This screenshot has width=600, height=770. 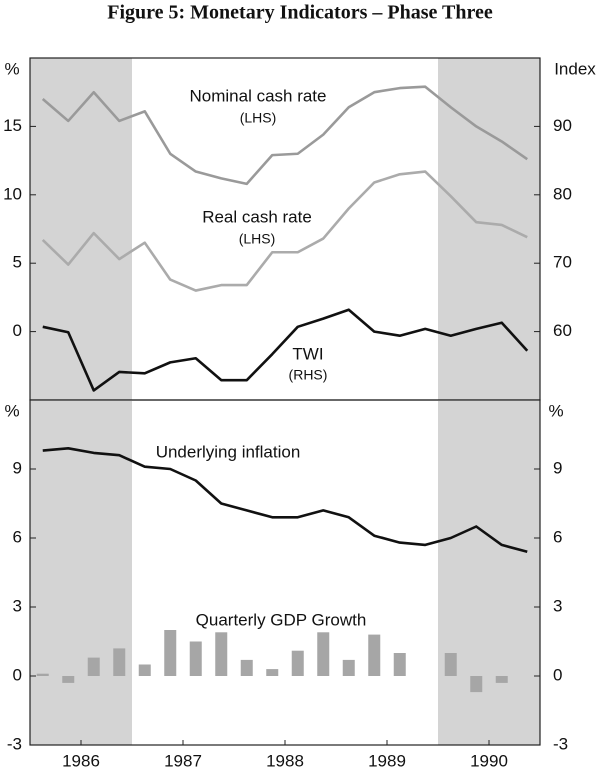 I want to click on x-tick-label: 1987, so click(x=183, y=760).